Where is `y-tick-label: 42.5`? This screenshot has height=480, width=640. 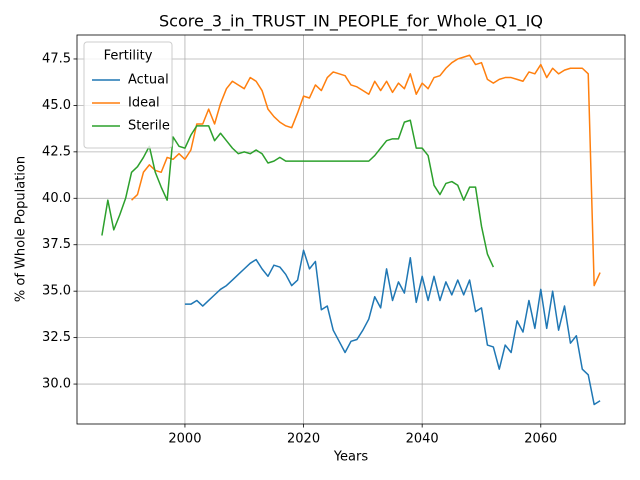
y-tick-label: 42.5 is located at coordinates (56, 151).